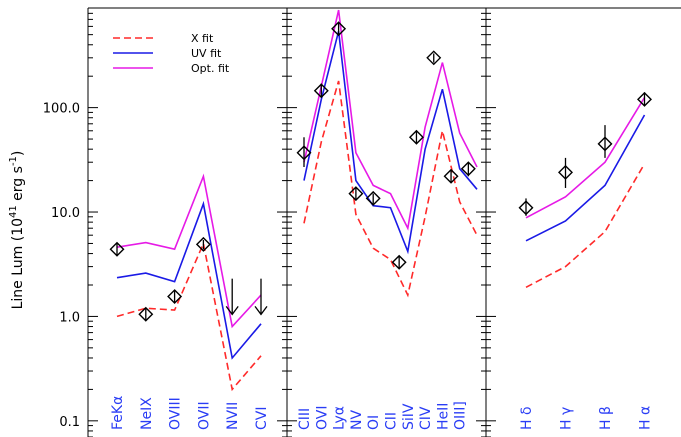 The width and height of the screenshot is (681, 437). Describe the element at coordinates (171, 53) in the screenshot. I see `legend: X fit UV fit Opt. fit` at that location.